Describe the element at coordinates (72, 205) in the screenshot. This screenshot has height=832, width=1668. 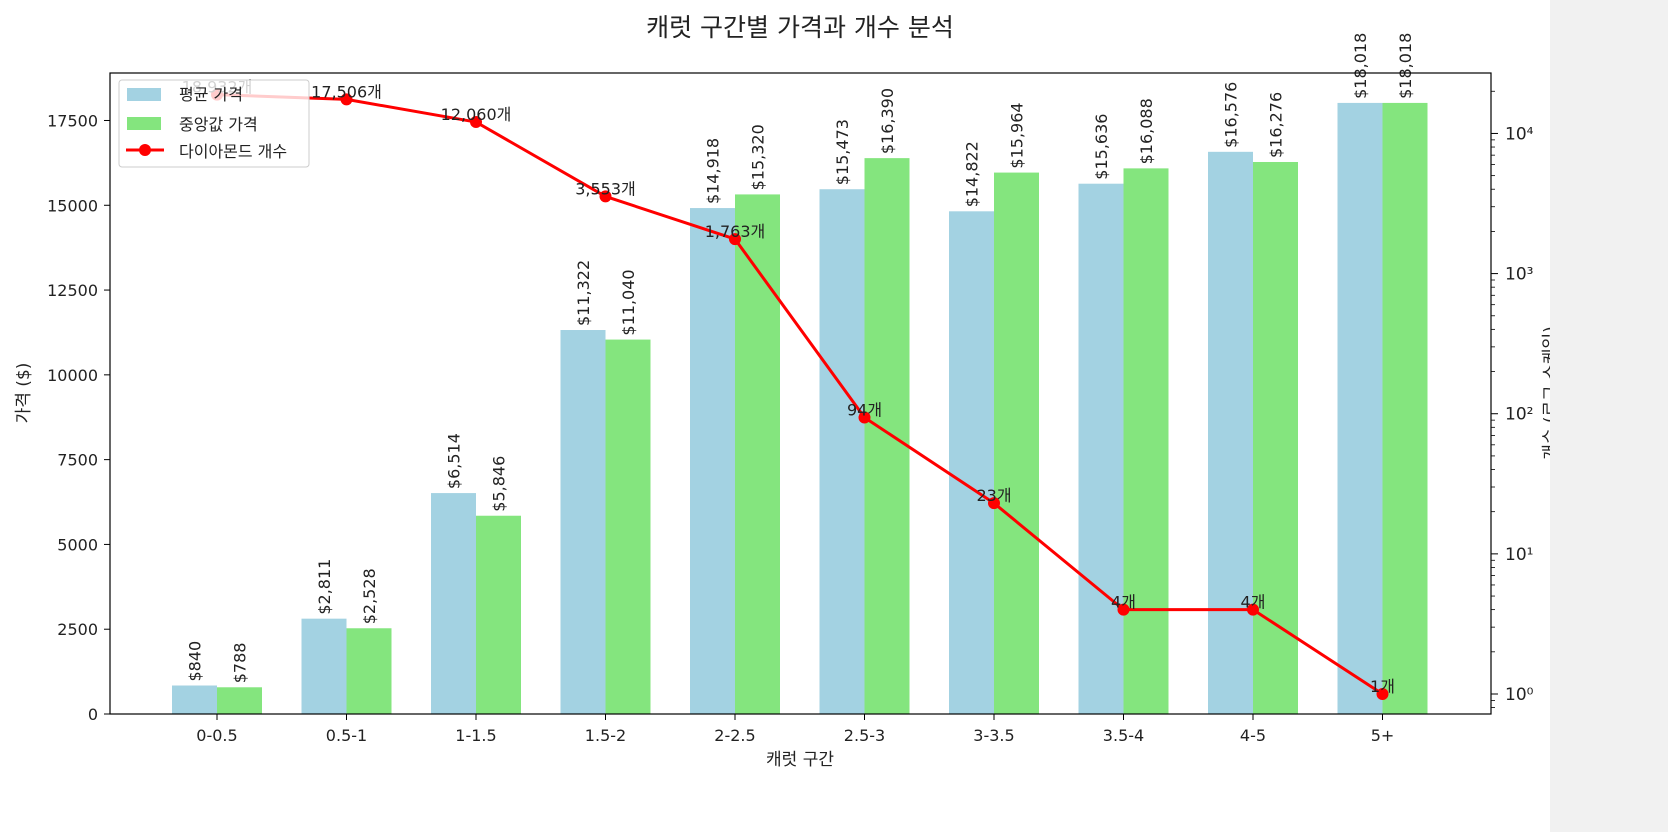
I see `y-tick-label: 15000` at that location.